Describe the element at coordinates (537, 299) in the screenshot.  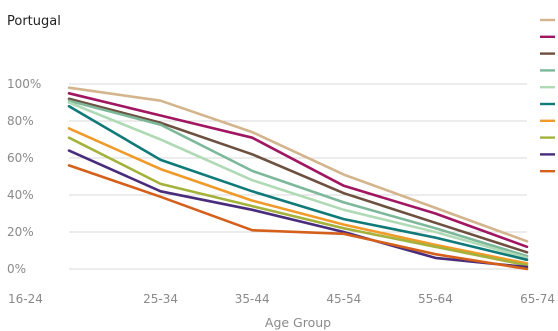
I see `x-tick-label: 65-74` at that location.